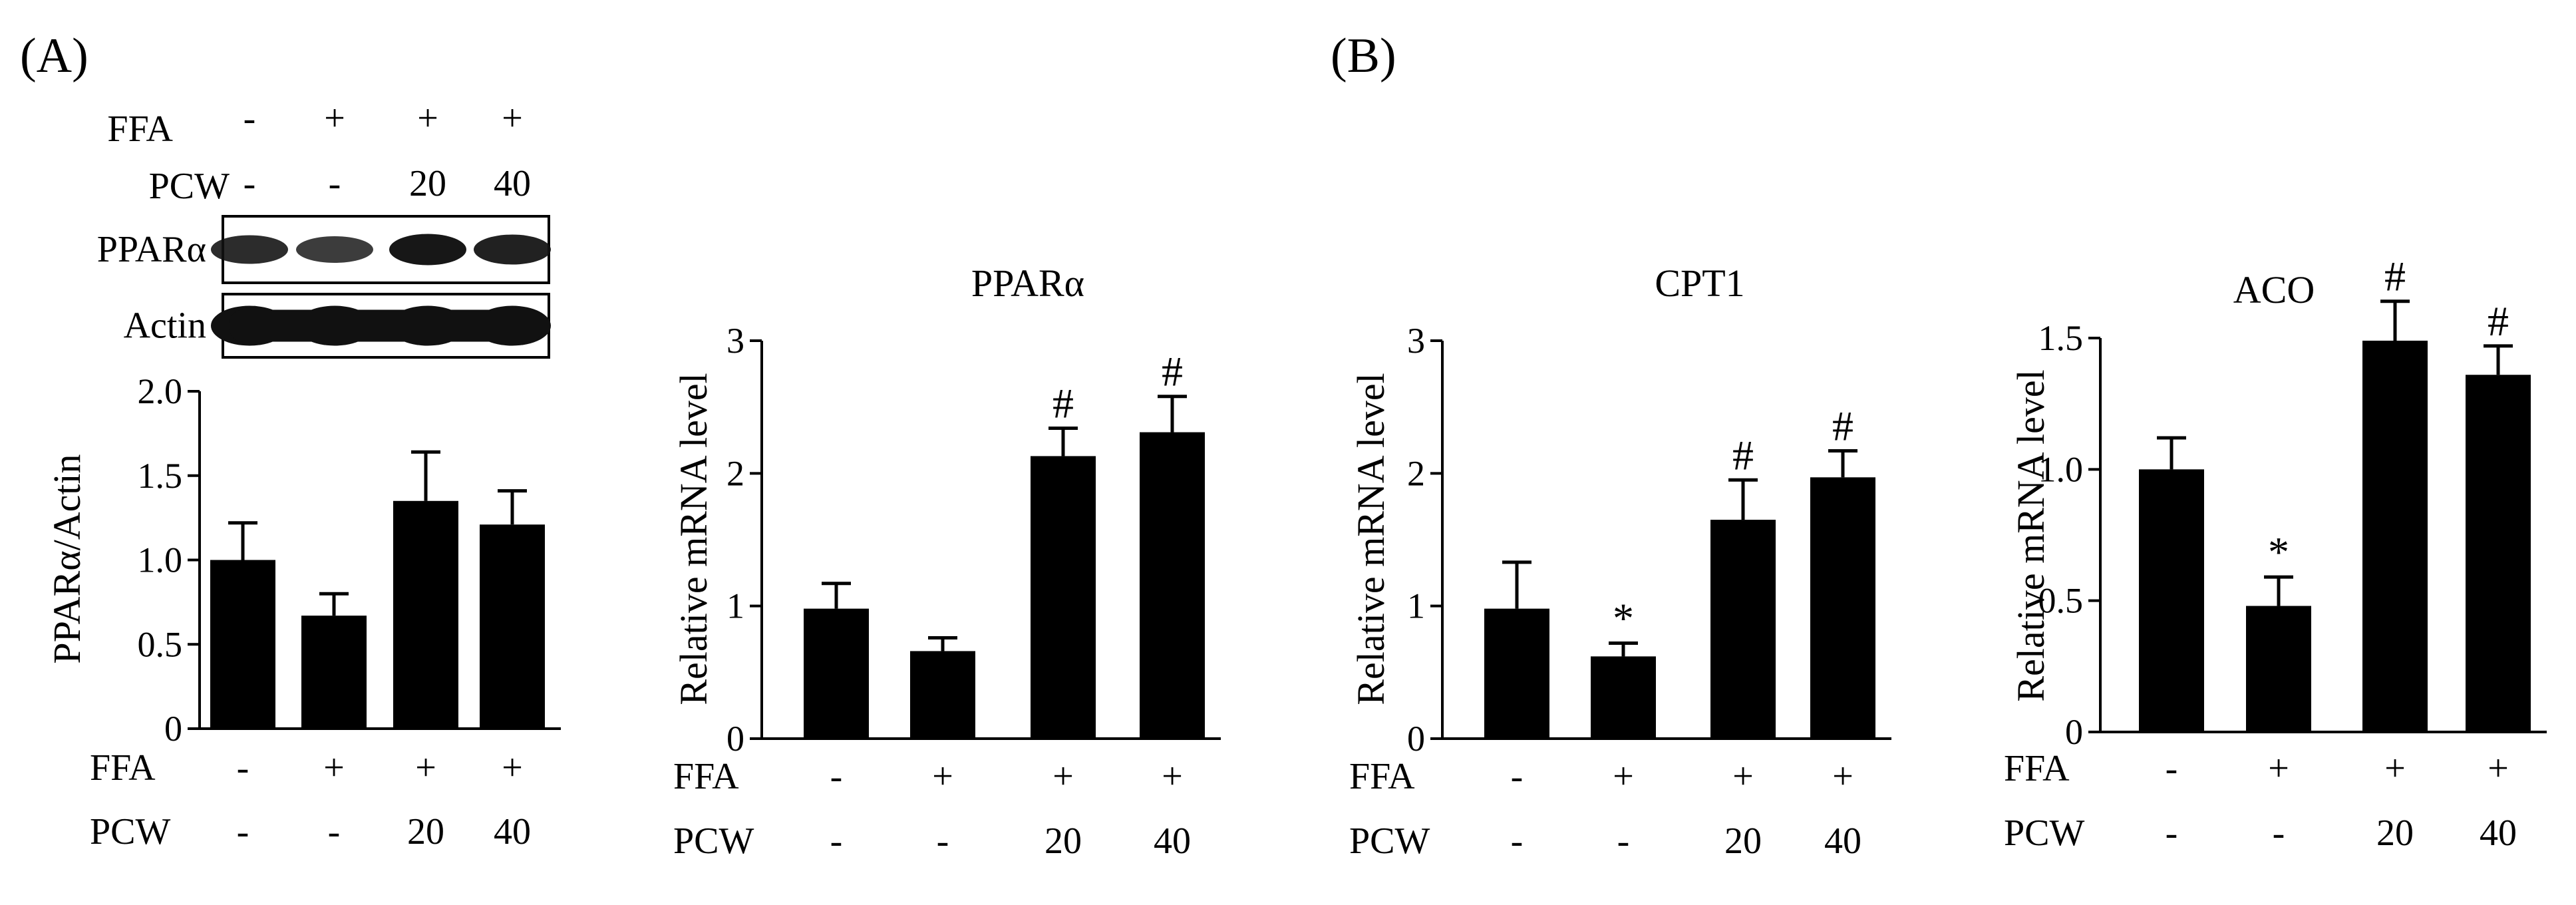  What do you see at coordinates (386, 325) in the screenshot?
I see `blot-band-continuous` at bounding box center [386, 325].